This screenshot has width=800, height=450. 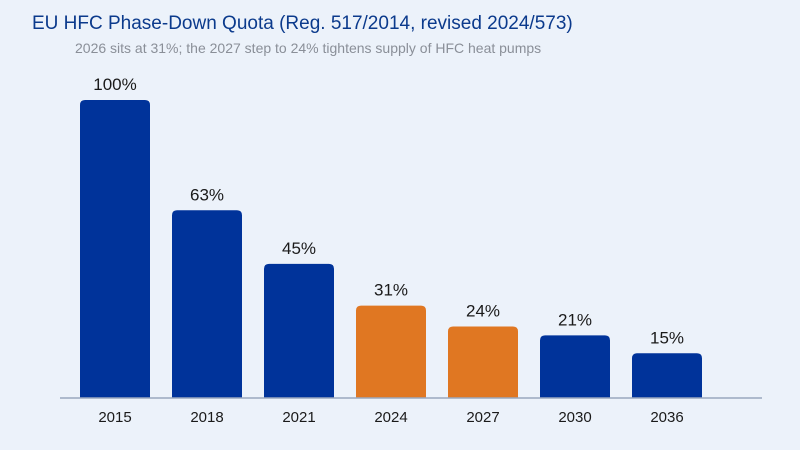 What do you see at coordinates (482, 417) in the screenshot?
I see `x-tick-2027: 2027` at bounding box center [482, 417].